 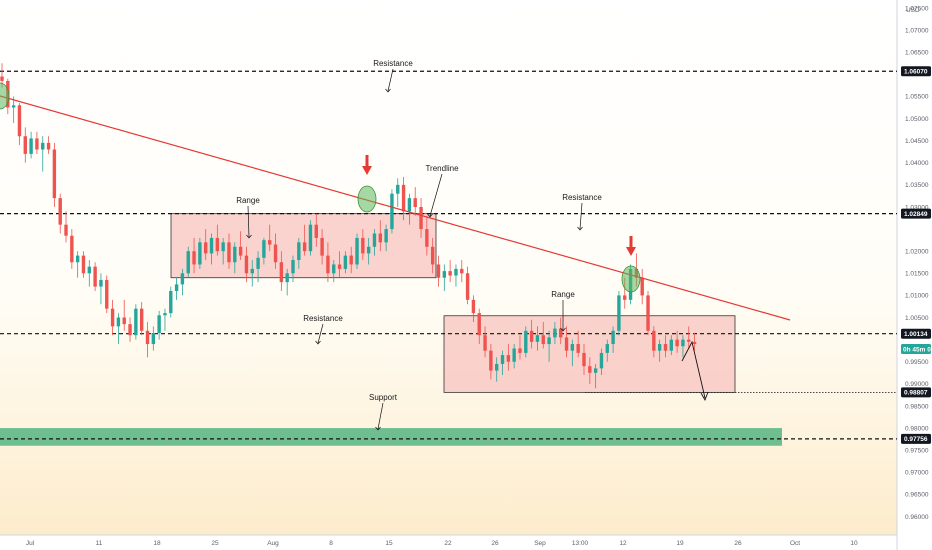 What do you see at coordinates (917, 30) in the screenshot?
I see `price-tick-label: 1.07000` at bounding box center [917, 30].